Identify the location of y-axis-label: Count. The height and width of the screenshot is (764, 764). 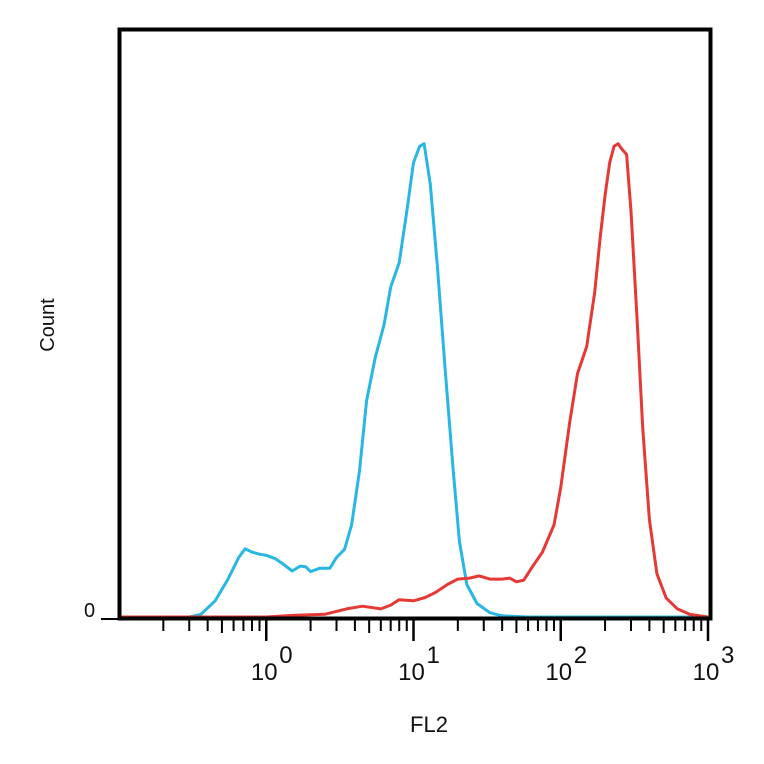
(48, 325).